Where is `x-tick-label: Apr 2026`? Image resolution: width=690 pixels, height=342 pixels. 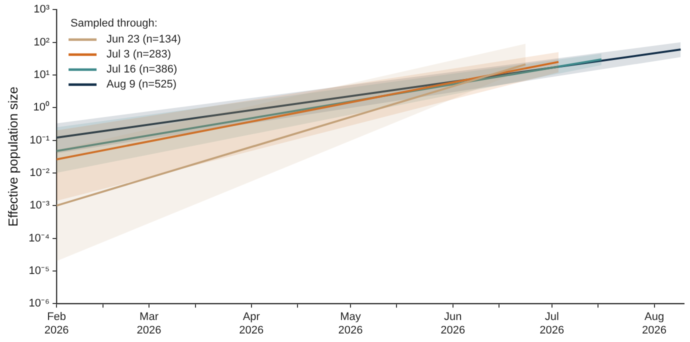
x-tick-label: Apr 2026 is located at coordinates (251, 323).